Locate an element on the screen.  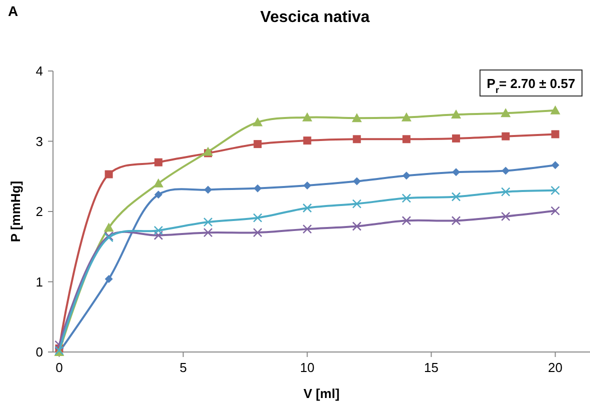
x-axis-title: V [ml] is located at coordinates (321, 393).